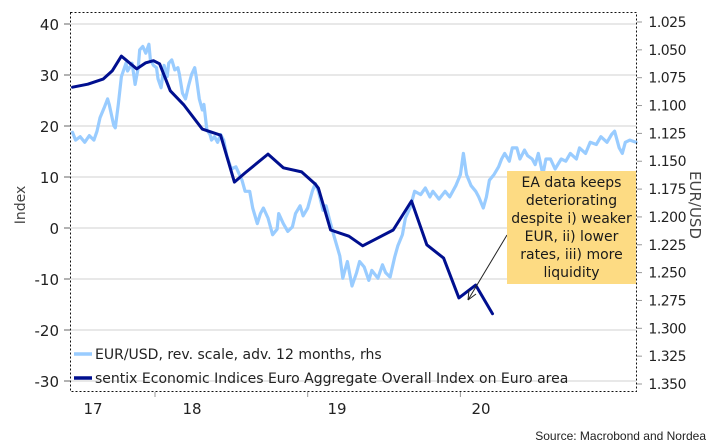  What do you see at coordinates (667, 134) in the screenshot?
I see `right-tick-label: 1.125` at bounding box center [667, 134].